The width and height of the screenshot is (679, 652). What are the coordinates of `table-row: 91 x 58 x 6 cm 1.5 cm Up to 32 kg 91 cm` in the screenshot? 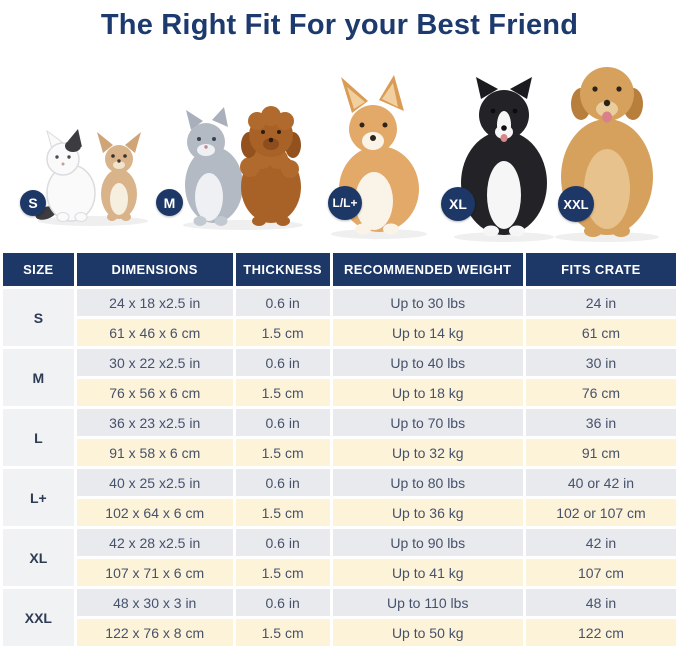 It's located at (339, 452).